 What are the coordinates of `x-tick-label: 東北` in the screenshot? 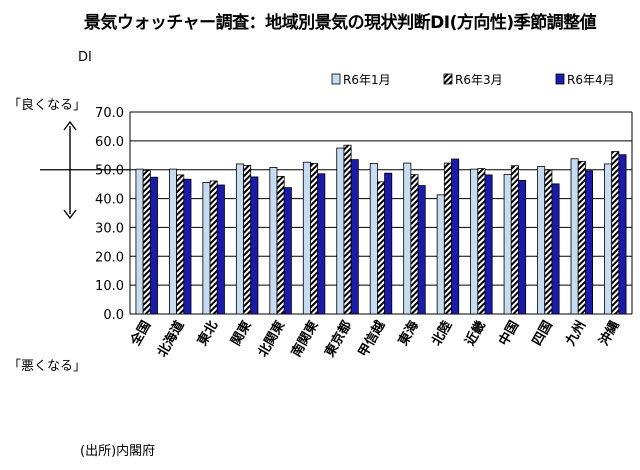 It's located at (207, 333).